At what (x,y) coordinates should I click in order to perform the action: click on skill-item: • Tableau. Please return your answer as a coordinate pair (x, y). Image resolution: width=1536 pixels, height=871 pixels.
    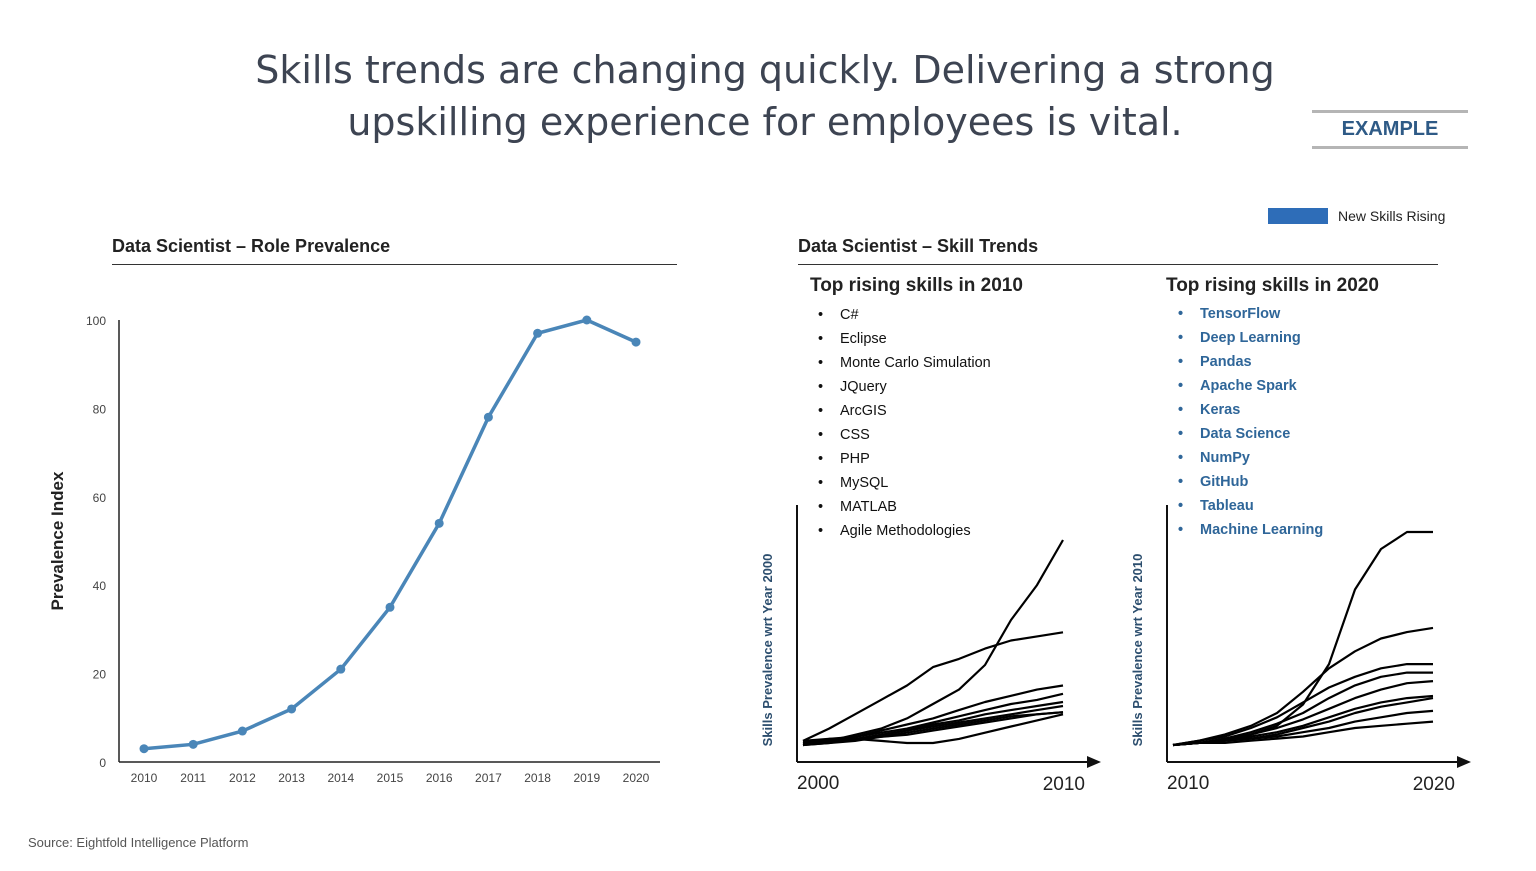
    Looking at the image, I should click on (1246, 506).